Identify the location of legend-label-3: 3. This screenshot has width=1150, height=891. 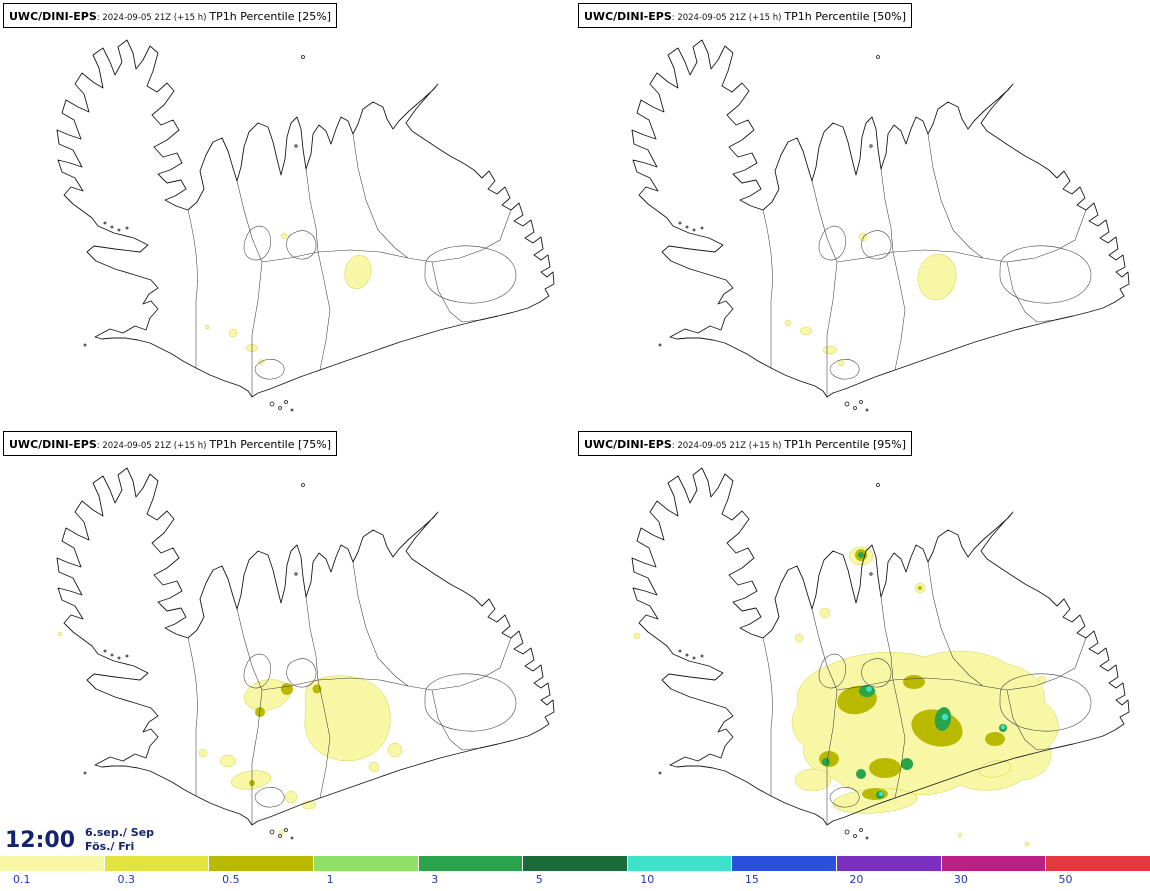
(435, 879).